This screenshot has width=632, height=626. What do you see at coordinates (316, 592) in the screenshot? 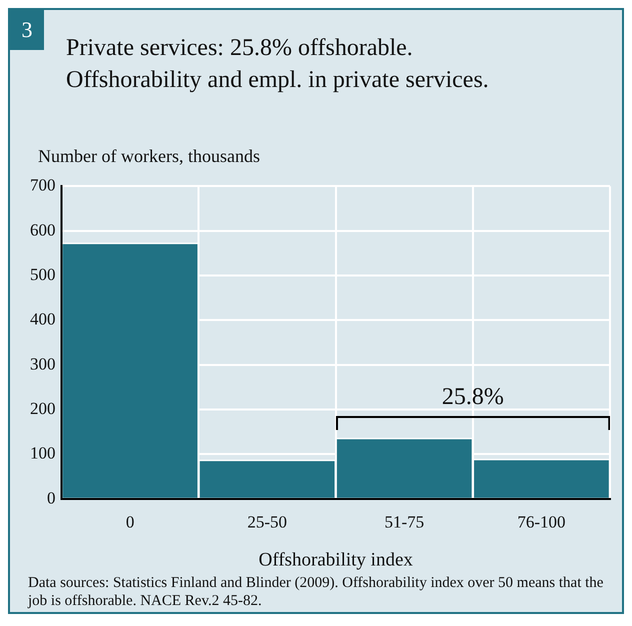
I see `text: Data sources: Statistics Finland and Blinder (2009). Offshorability index over 50 means that the job is offshorable. NACE Rev.2 45-82.` at bounding box center [316, 592].